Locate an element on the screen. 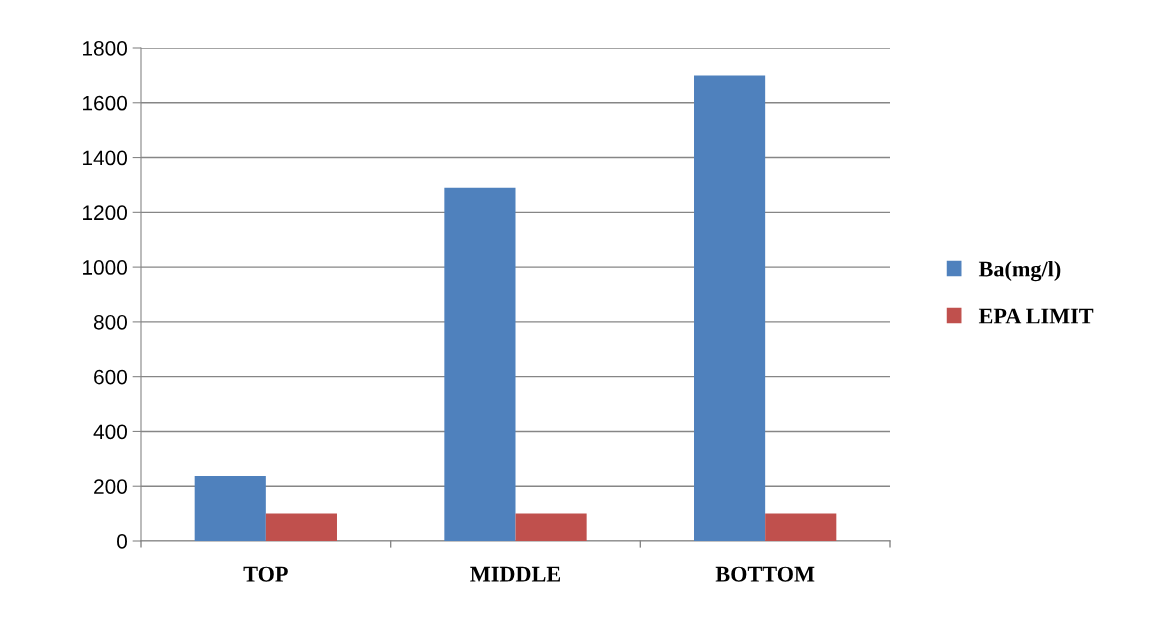 This screenshot has width=1155, height=622. y-tick-label: 200 is located at coordinates (110, 486).